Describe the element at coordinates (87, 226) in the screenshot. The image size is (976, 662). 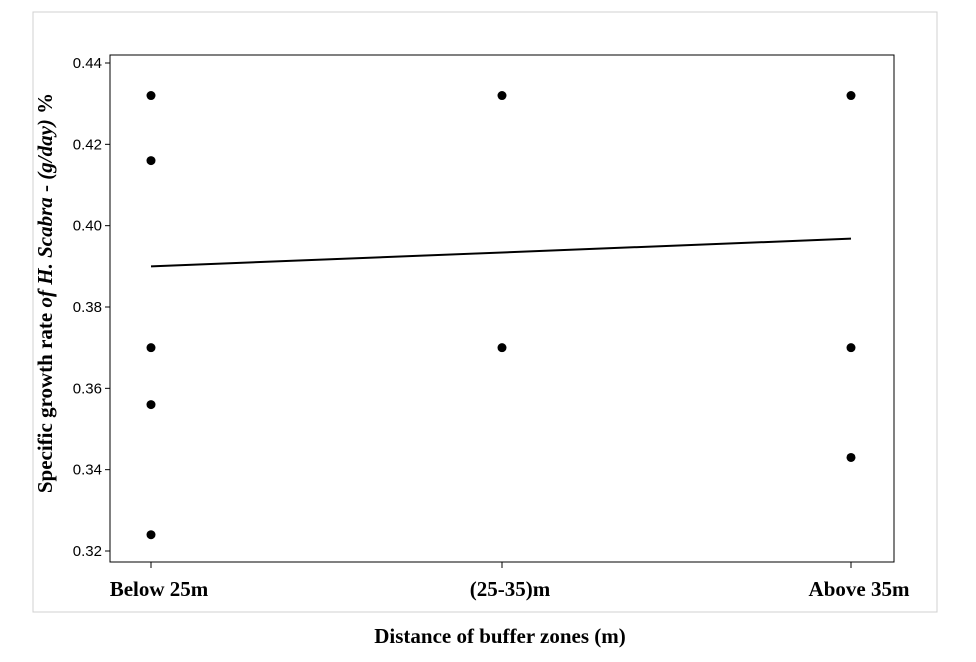
I see `y-tick-label: 0.40` at that location.